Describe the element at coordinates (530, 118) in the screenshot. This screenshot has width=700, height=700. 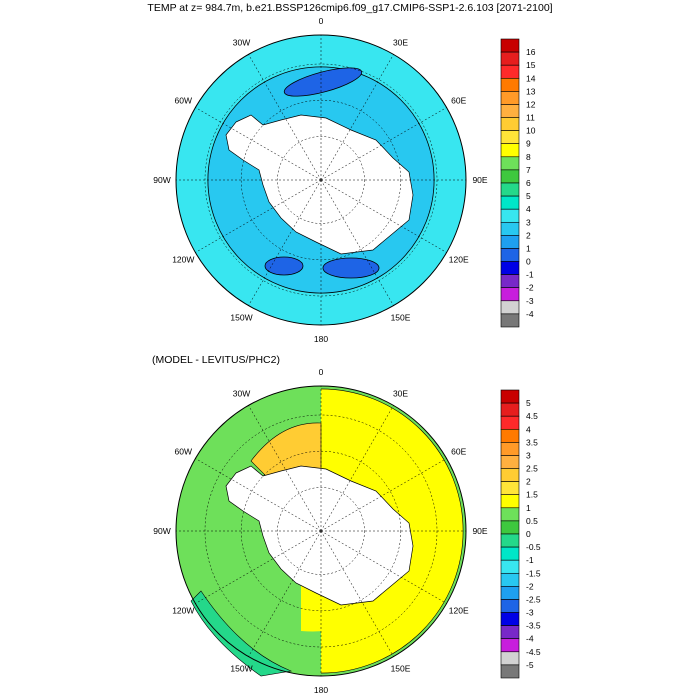
I see `colorbar-tick-label: 11` at that location.